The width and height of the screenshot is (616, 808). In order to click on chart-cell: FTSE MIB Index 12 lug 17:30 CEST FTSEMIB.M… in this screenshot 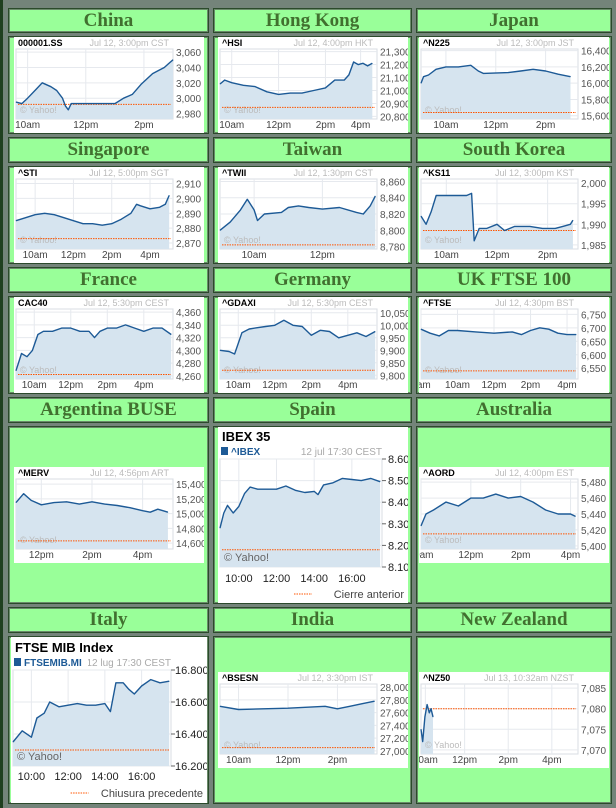, I will do `click(108, 720)`.